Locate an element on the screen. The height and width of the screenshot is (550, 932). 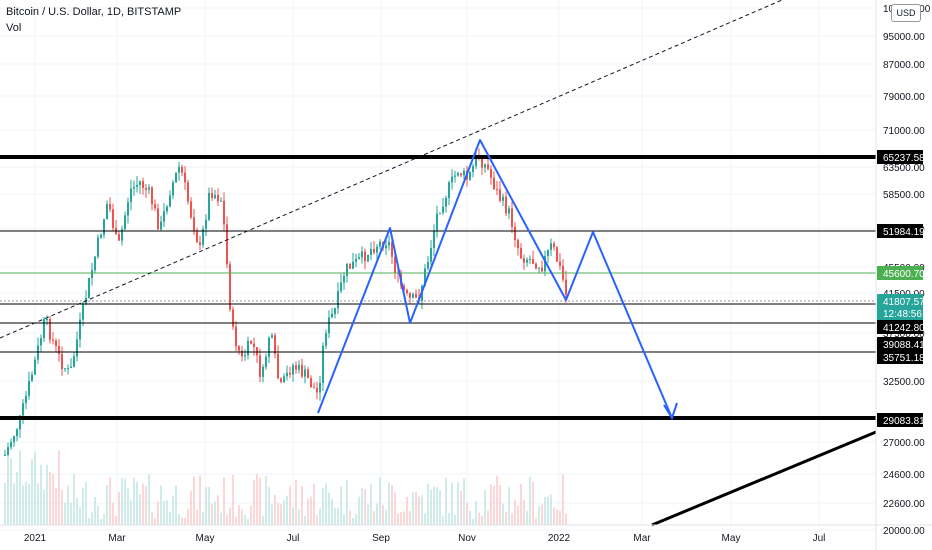
volume-indicator-label: Vol is located at coordinates (14, 28).